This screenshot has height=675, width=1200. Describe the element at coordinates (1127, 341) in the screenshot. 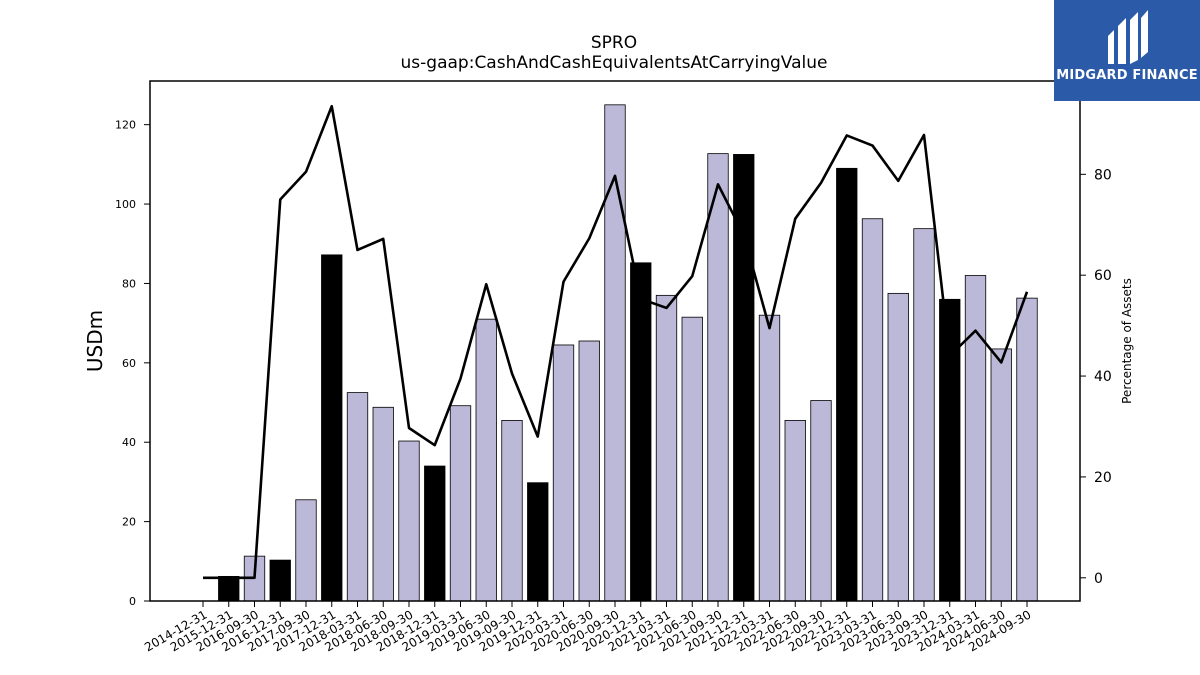

I see `y2-axis-label: Percentage of Assets` at that location.